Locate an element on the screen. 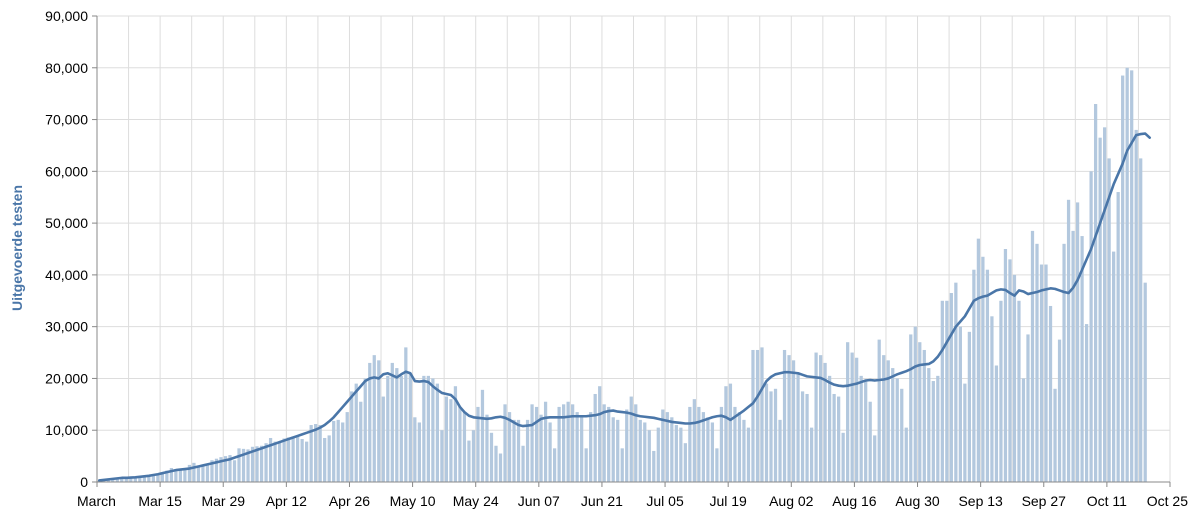  y-tick-label: 60,000 is located at coordinates (66, 171).